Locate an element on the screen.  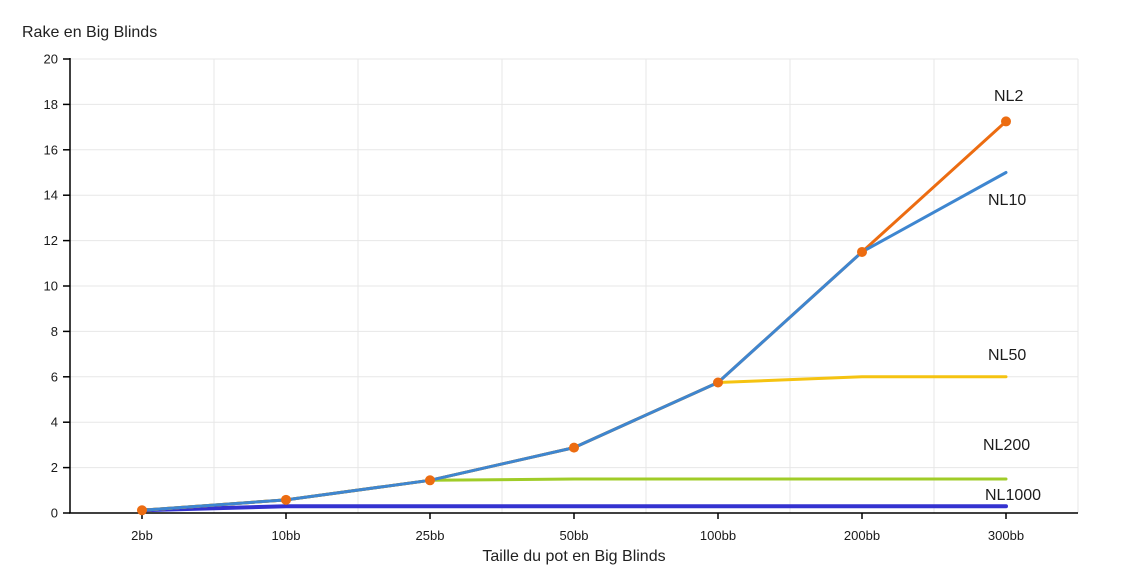
series-label-NL200: NL200 is located at coordinates (1006, 445).